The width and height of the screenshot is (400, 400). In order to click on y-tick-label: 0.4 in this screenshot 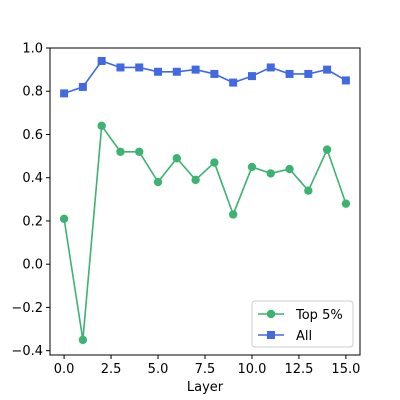, I will do `click(32, 178)`.